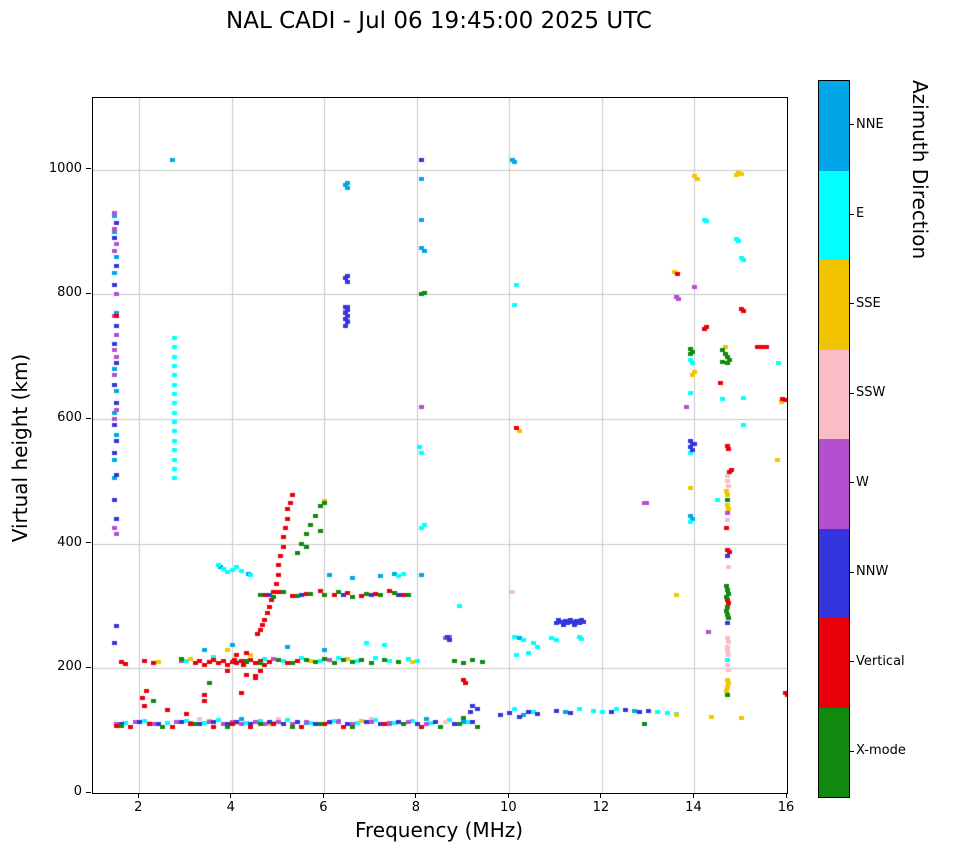 The height and width of the screenshot is (857, 958). Describe the element at coordinates (230, 807) in the screenshot. I see `x-tick-label: 4` at that location.